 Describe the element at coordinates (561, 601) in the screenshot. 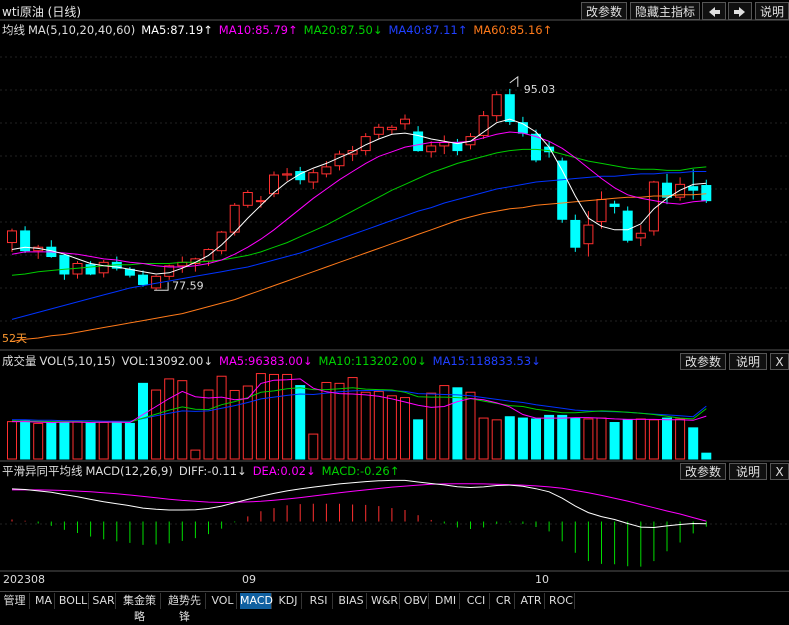

I see `tab-roc: ROC` at that location.